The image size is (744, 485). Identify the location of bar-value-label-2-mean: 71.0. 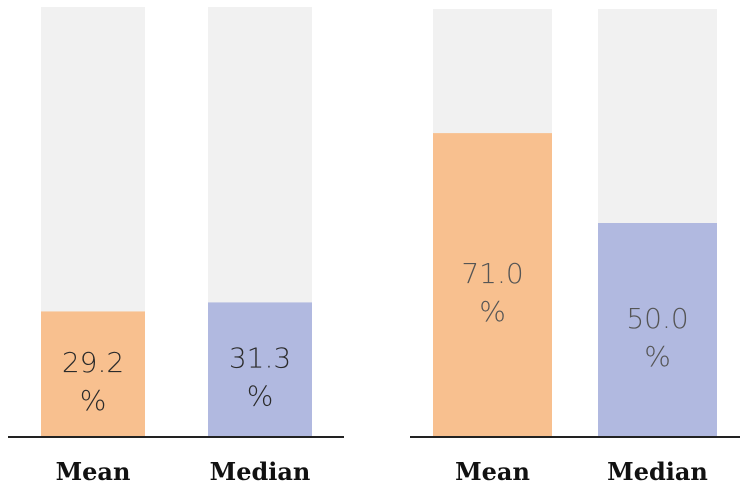
(492, 273).